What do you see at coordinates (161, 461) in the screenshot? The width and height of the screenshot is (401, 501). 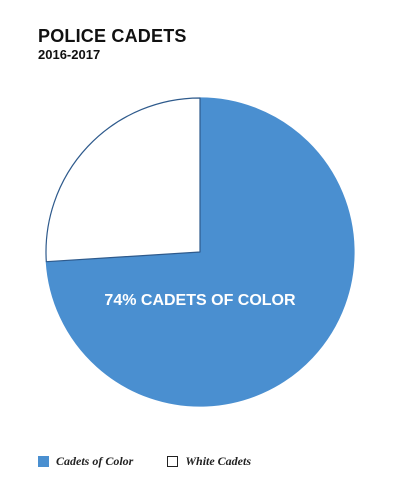 I see `chart-legend: Cadets of Color White Cadets` at bounding box center [161, 461].